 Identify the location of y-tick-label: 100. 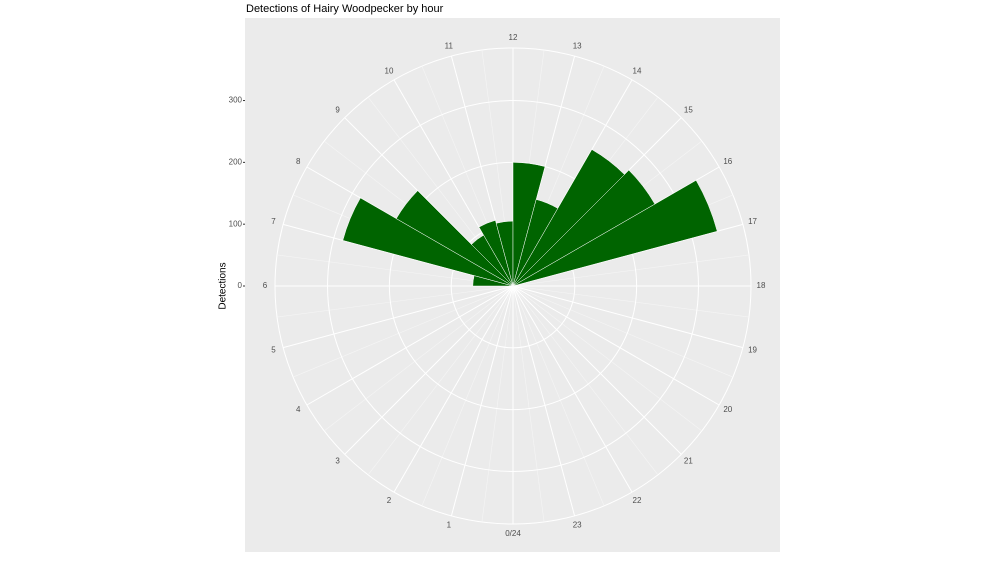
(236, 223).